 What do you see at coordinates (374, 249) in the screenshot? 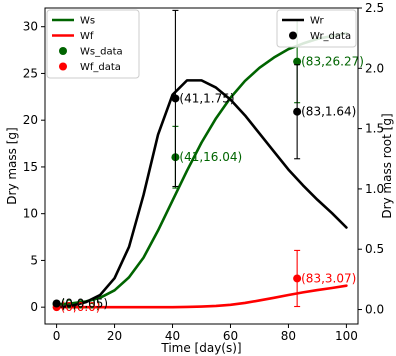
I see `y-right-tick-label: 0.5` at bounding box center [374, 249].